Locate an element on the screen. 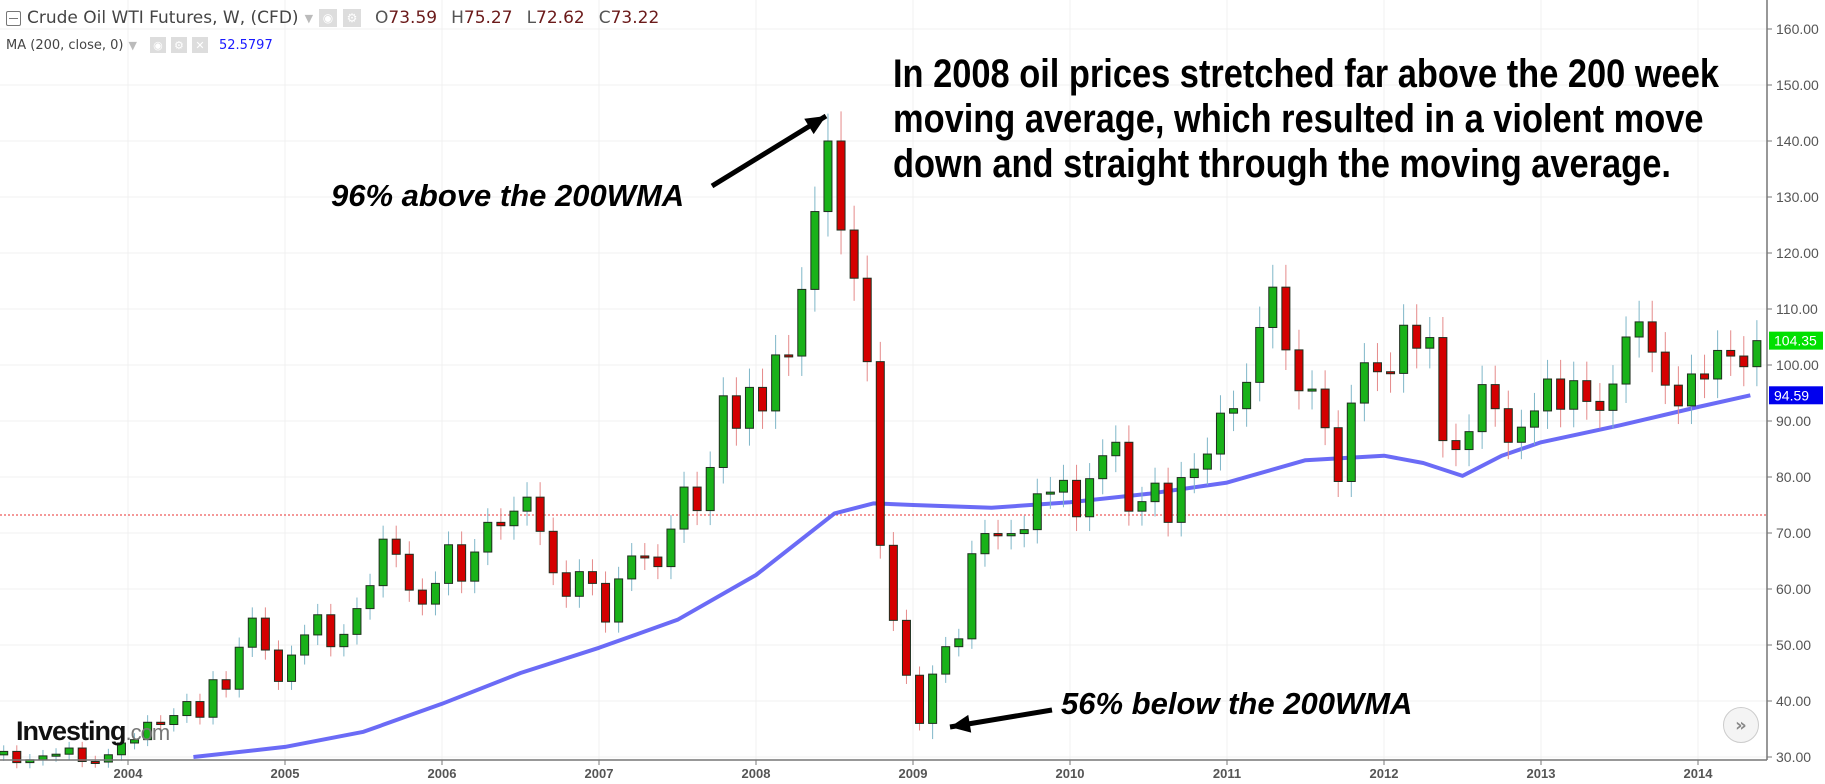 The height and width of the screenshot is (784, 1825). x-tick-label: 2012 is located at coordinates (1384, 773).